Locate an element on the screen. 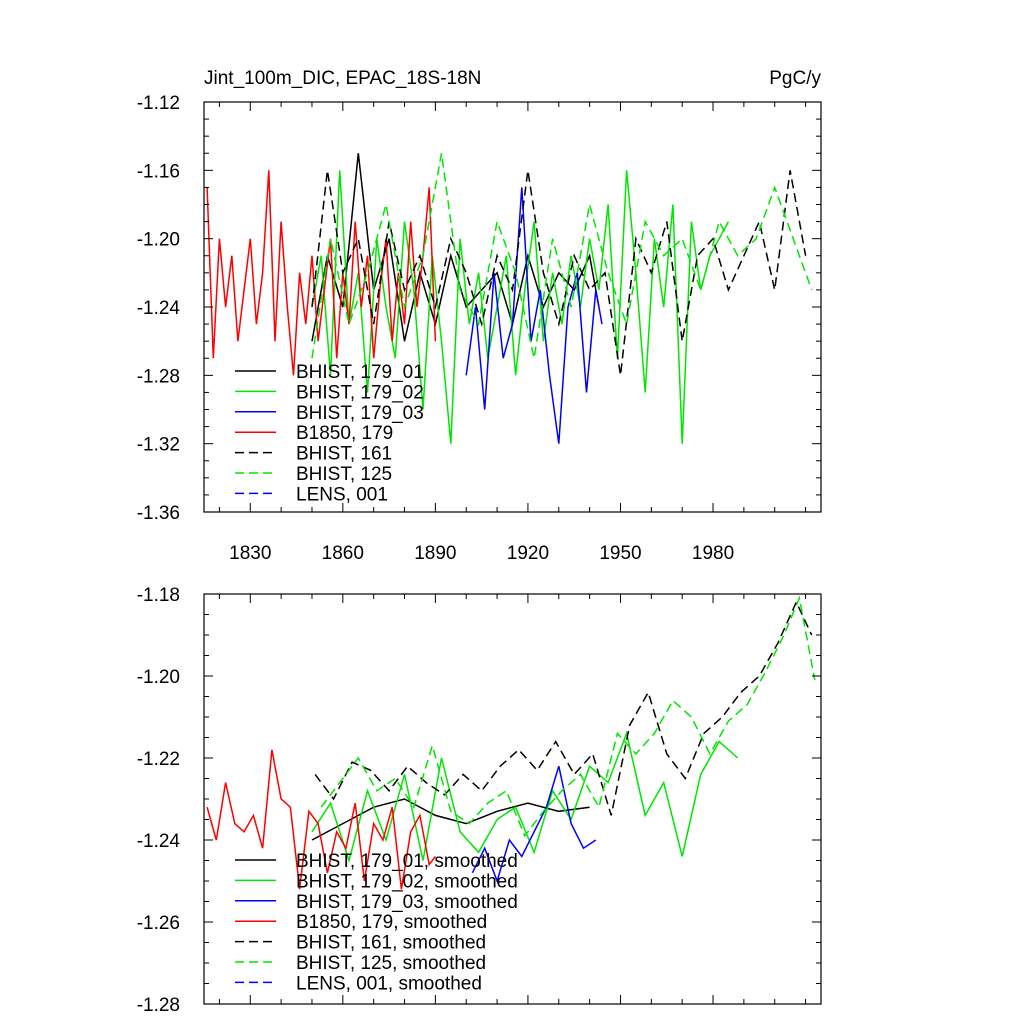  legend-label: BHIST, 161, smoothed is located at coordinates (391, 943).